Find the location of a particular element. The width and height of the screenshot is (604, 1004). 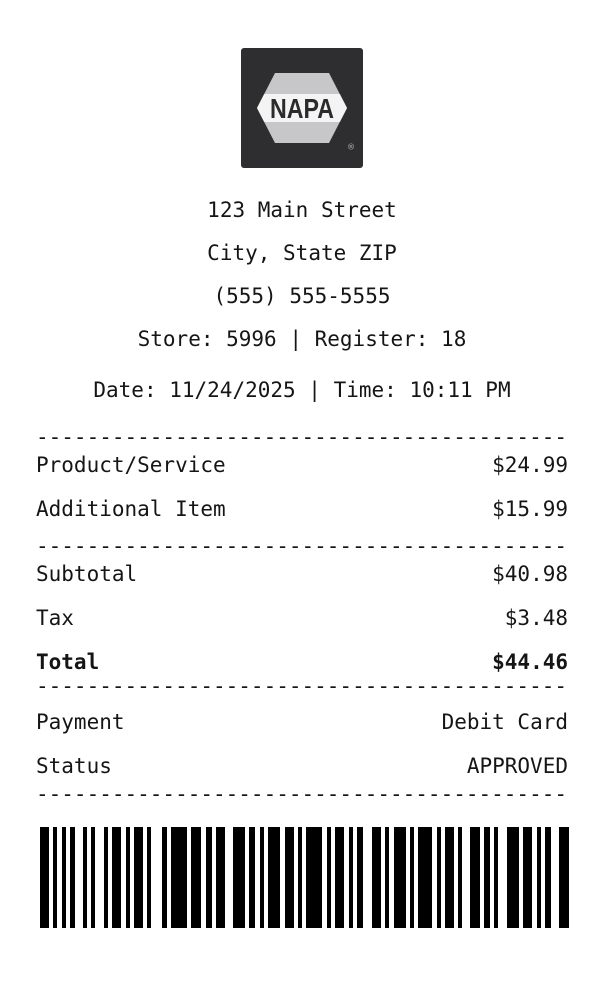

logo-text: NAPA is located at coordinates (302, 108).